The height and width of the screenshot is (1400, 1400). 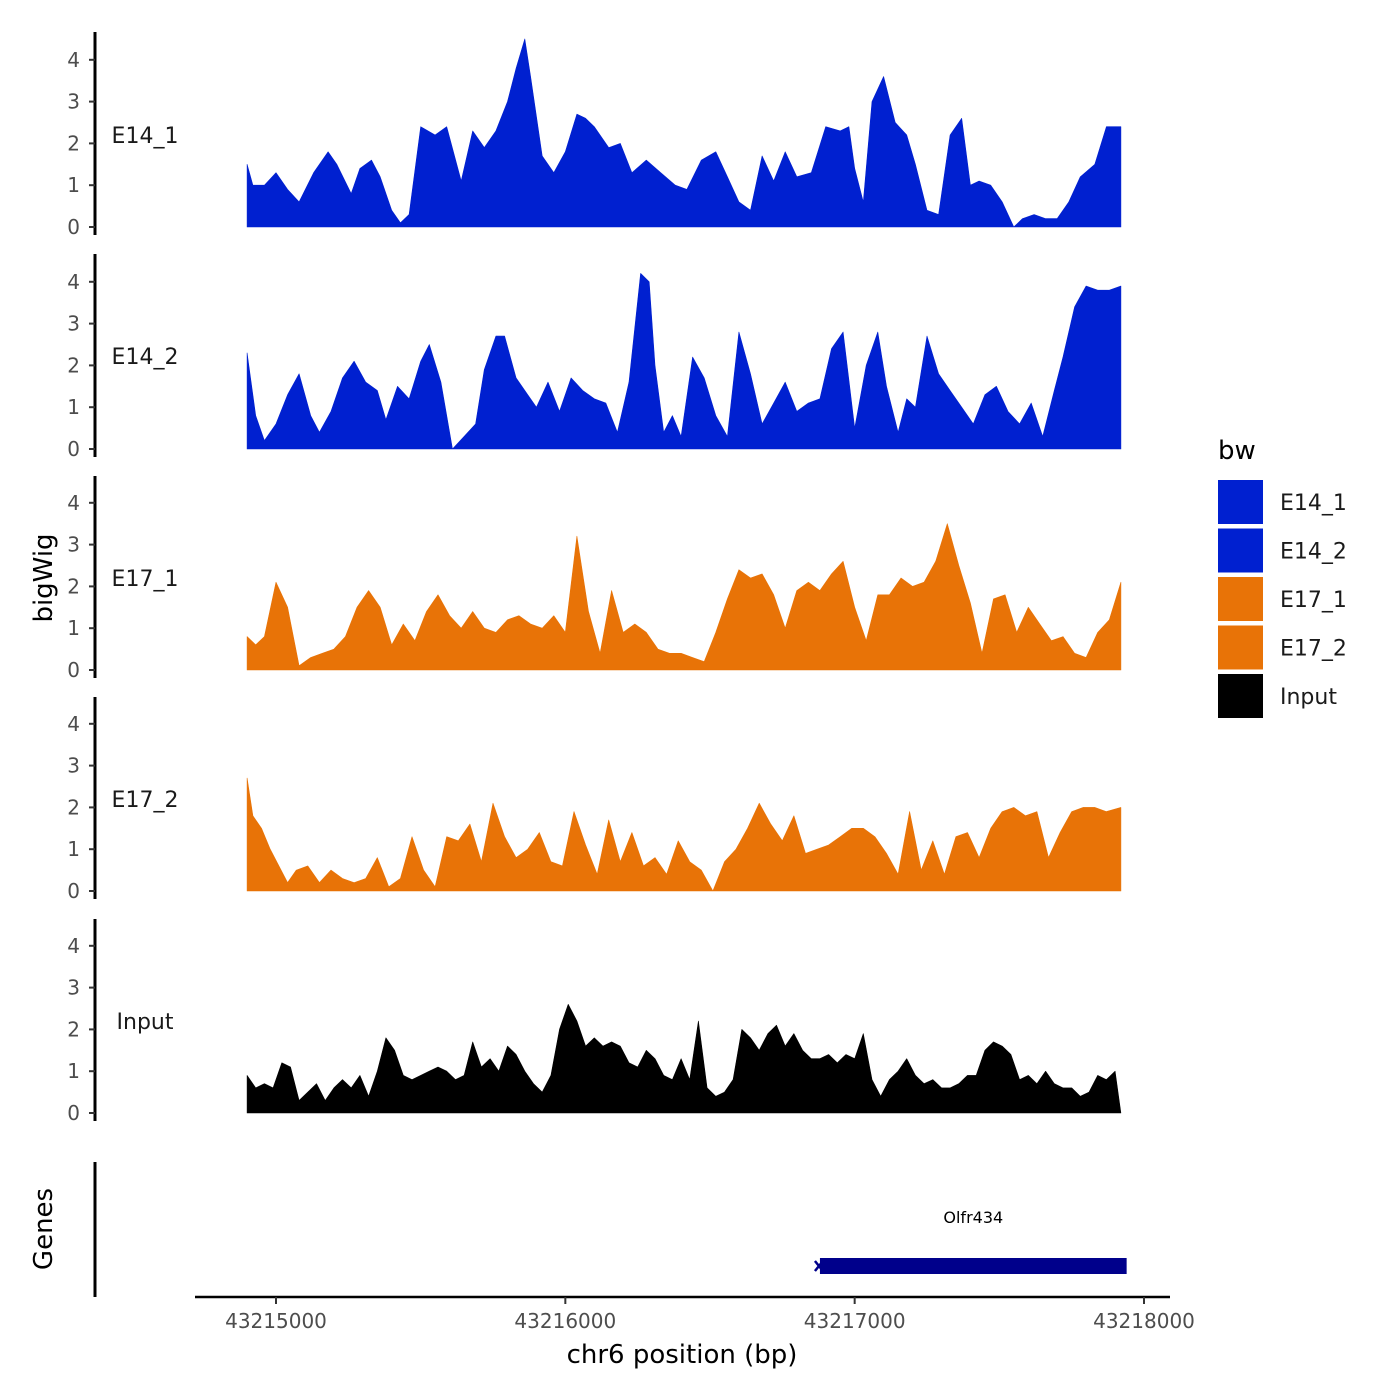 What do you see at coordinates (1313, 600) in the screenshot?
I see `legend-label: E17_1` at bounding box center [1313, 600].